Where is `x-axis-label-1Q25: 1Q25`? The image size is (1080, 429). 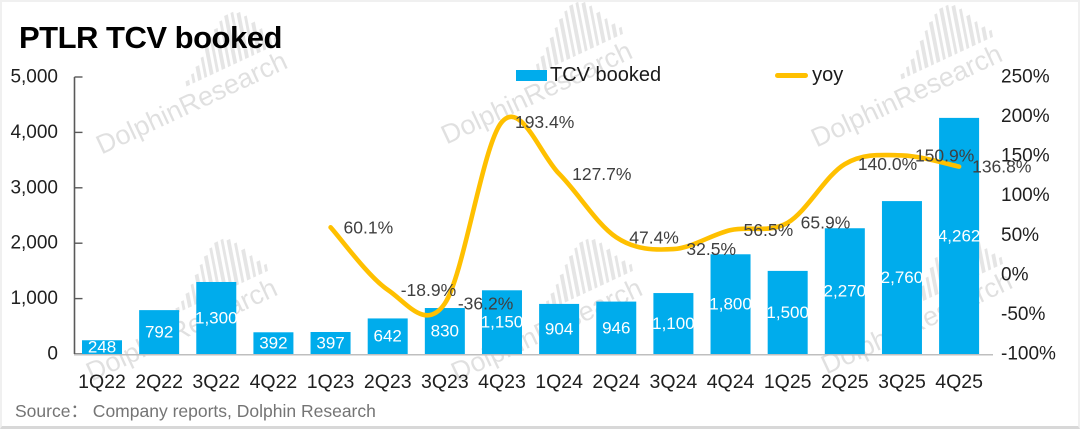
x-axis-label-1Q25: 1Q25 is located at coordinates (788, 382).